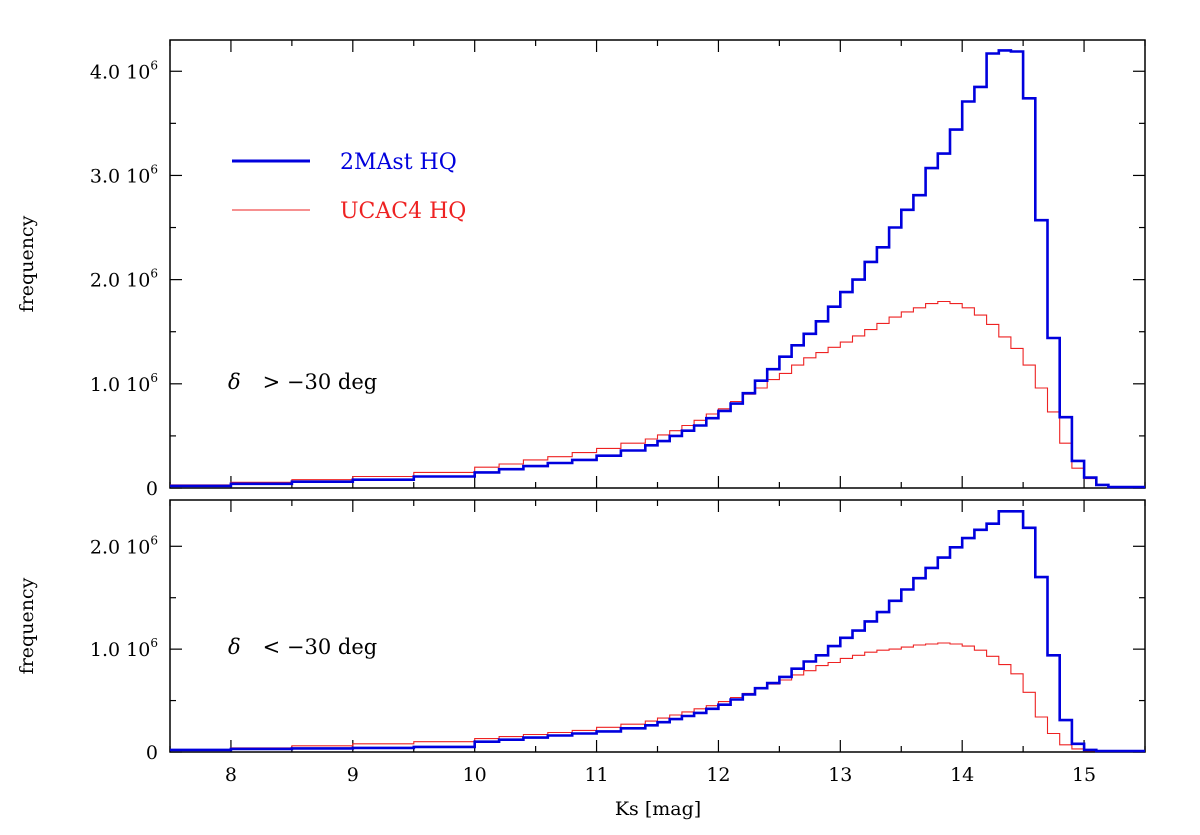 Image resolution: width=1200 pixels, height=835 pixels. Describe the element at coordinates (962, 775) in the screenshot. I see `x-tick-label: 14` at that location.